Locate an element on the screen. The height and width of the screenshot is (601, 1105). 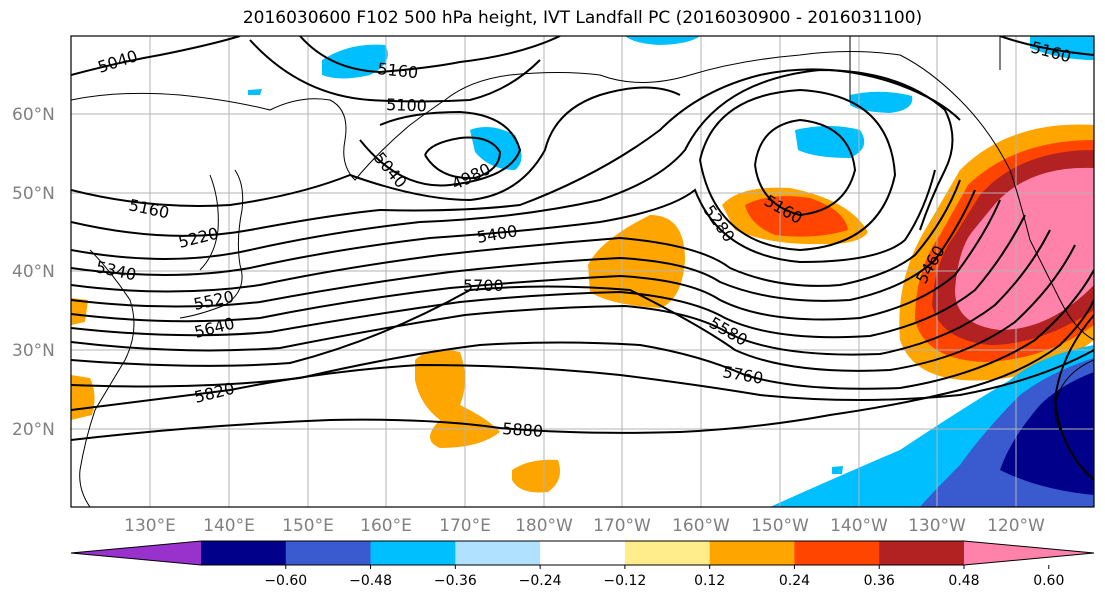
lon-label: 140°E is located at coordinates (229, 526).